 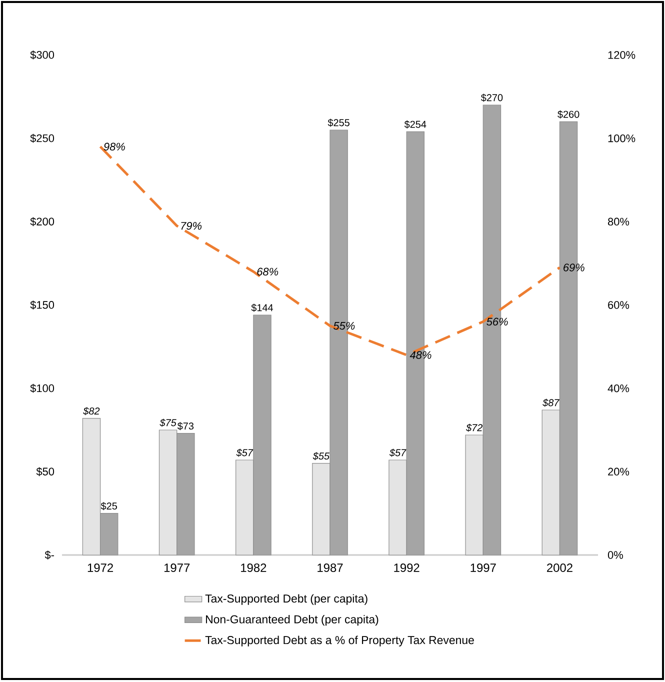 What do you see at coordinates (114, 146) in the screenshot?
I see `data-label: 98%` at bounding box center [114, 146].